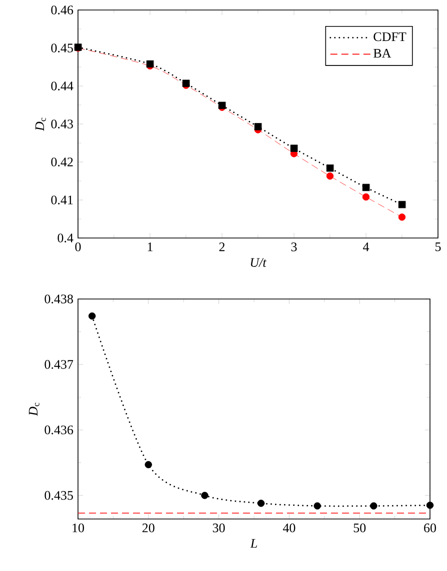  What do you see at coordinates (294, 247) in the screenshot?
I see `x-tick-label: 3` at bounding box center [294, 247].